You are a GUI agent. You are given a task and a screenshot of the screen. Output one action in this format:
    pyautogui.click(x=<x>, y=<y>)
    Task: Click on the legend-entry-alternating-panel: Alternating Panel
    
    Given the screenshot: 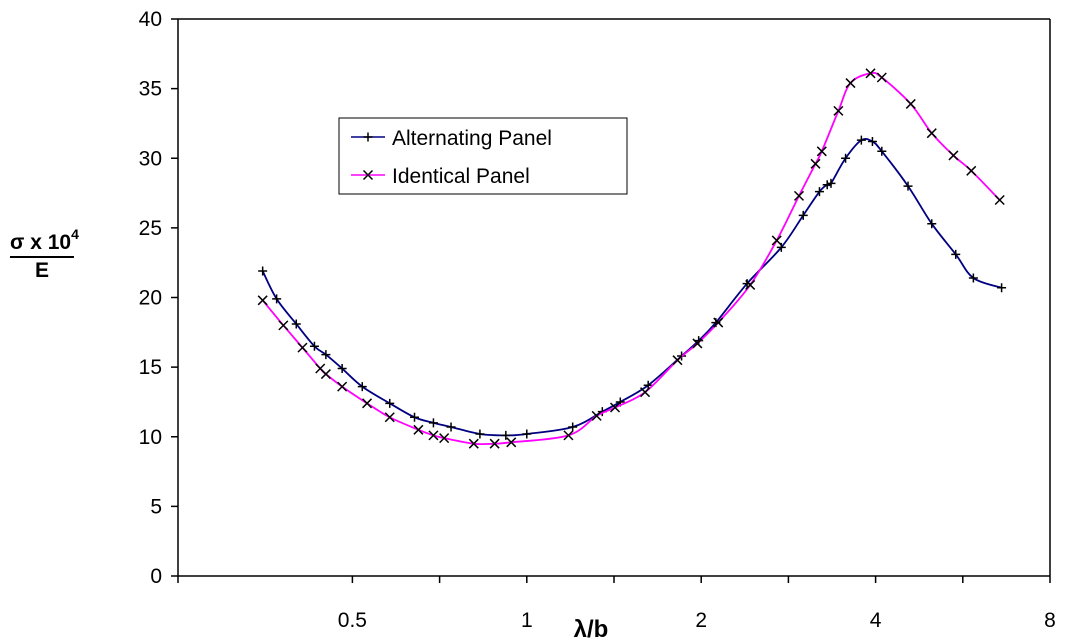 What is the action you would take?
    pyautogui.click(x=451, y=138)
    